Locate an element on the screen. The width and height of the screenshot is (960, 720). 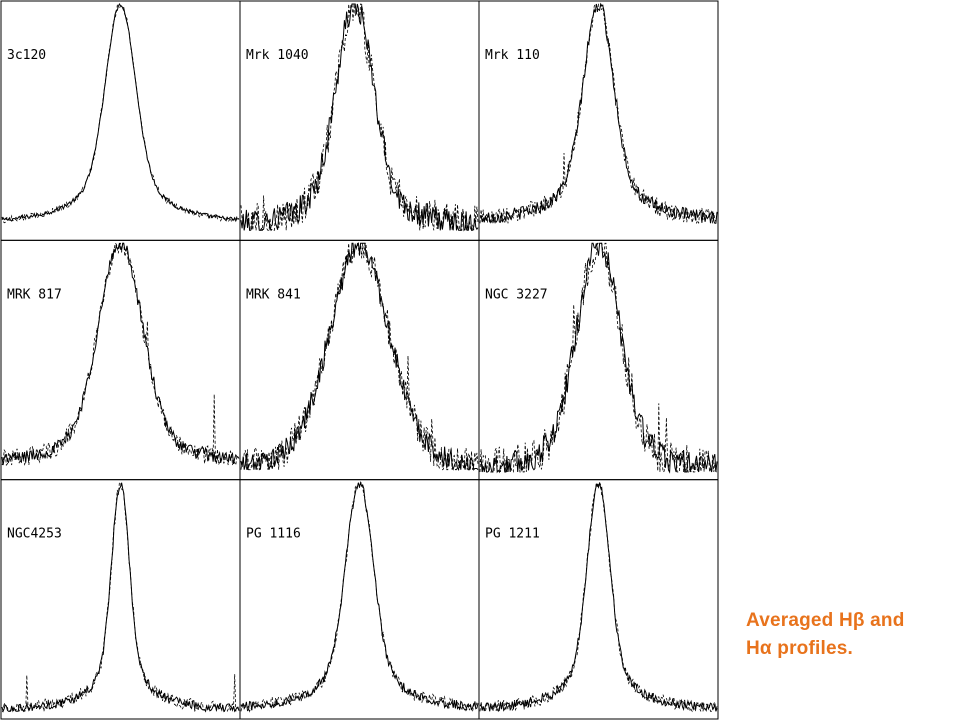
panel-label: 3c120 is located at coordinates (26, 55).